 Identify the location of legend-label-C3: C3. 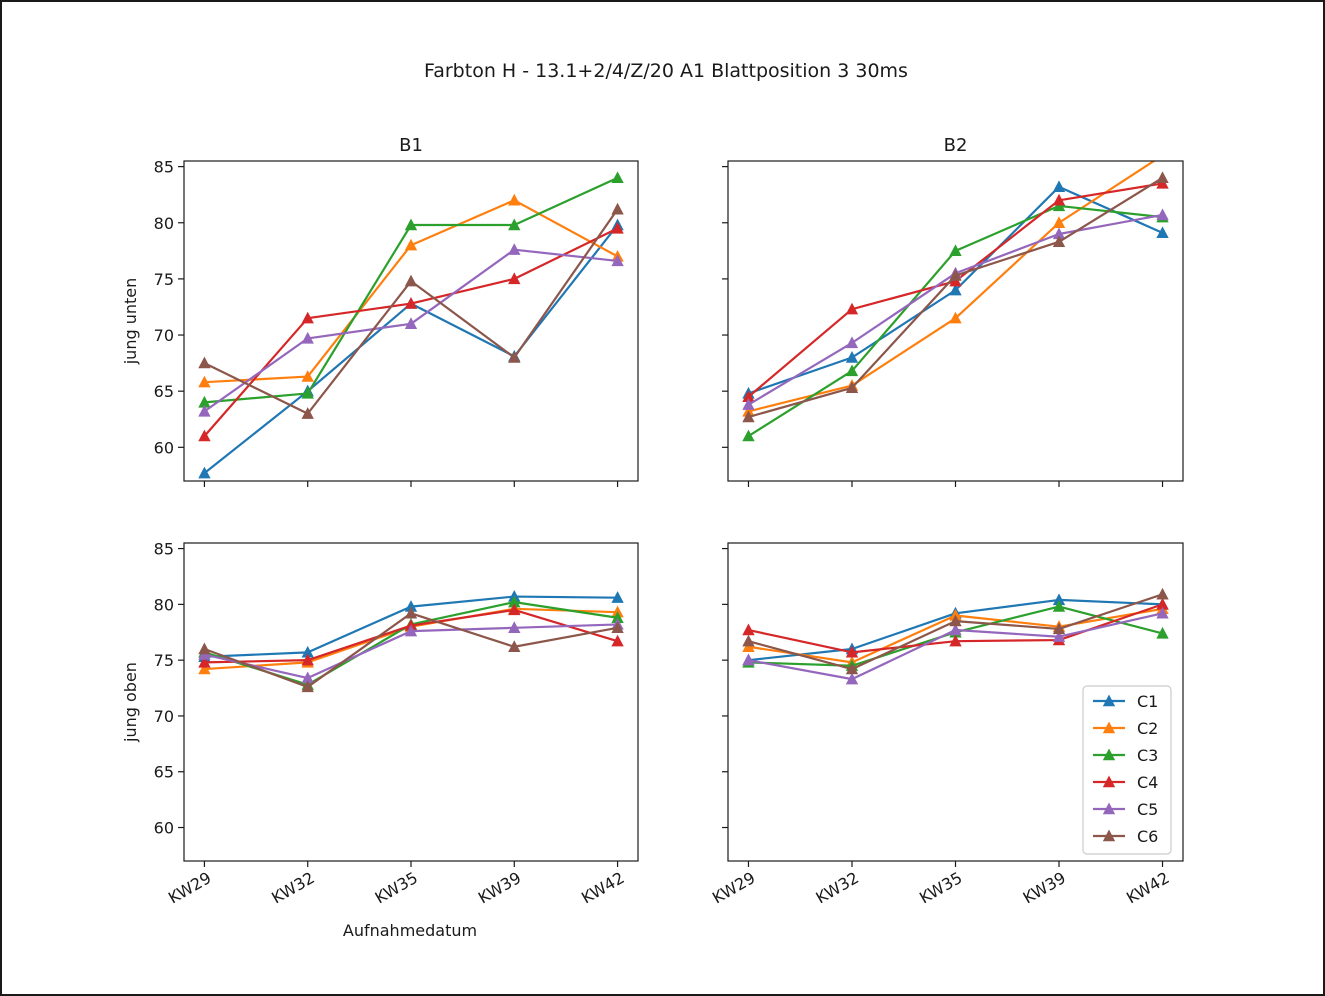
(1147, 755).